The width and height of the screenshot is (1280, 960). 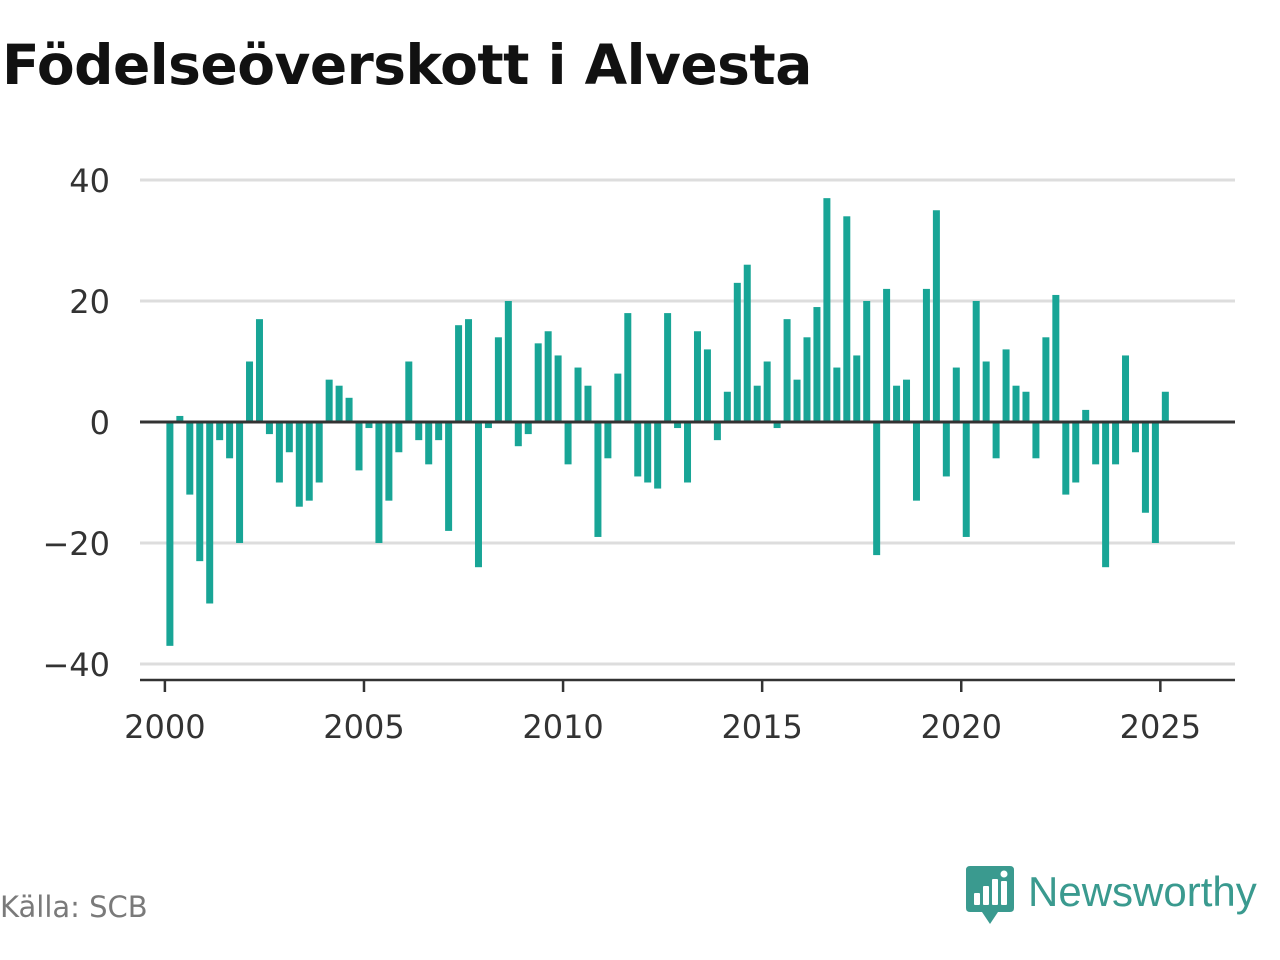 I want to click on x-tick-label: 2010, so click(x=562, y=727).